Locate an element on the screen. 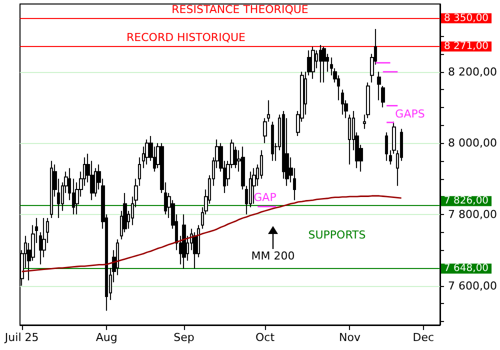  x-tick-label: Dec is located at coordinates (423, 337).